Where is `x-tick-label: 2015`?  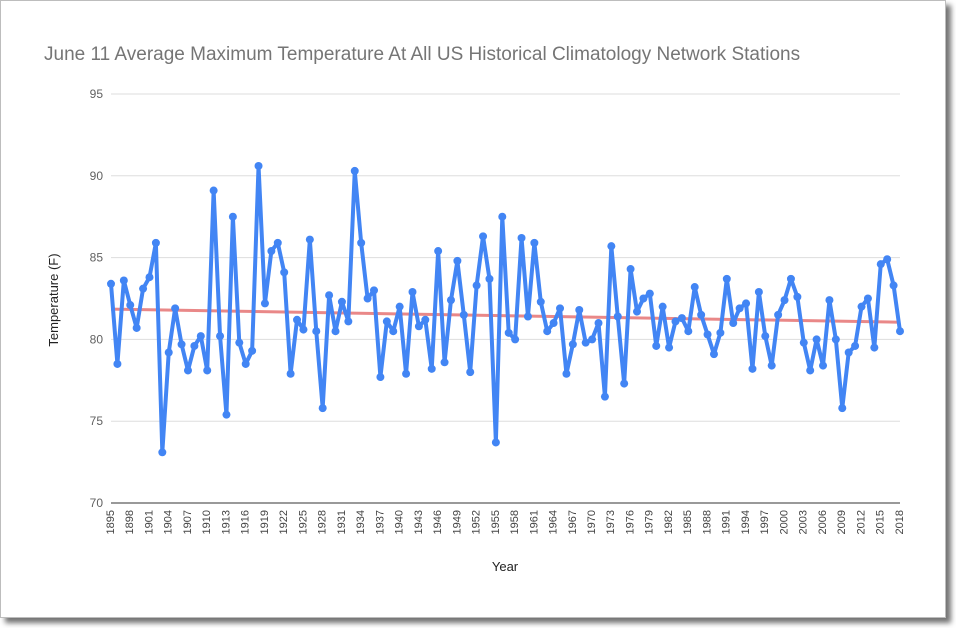
x-tick-label: 2015 is located at coordinates (881, 522).